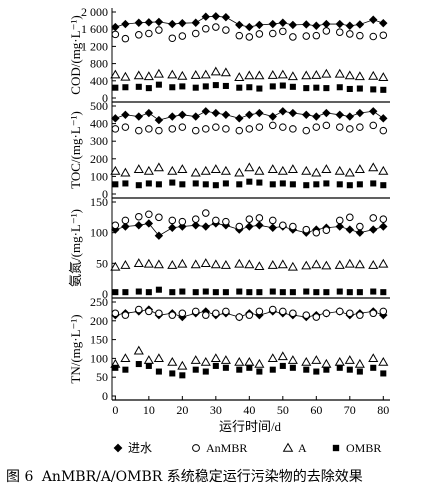  What do you see at coordinates (99, 202) in the screenshot?
I see `panel-nh3-y-tick-label: 150` at bounding box center [99, 202].